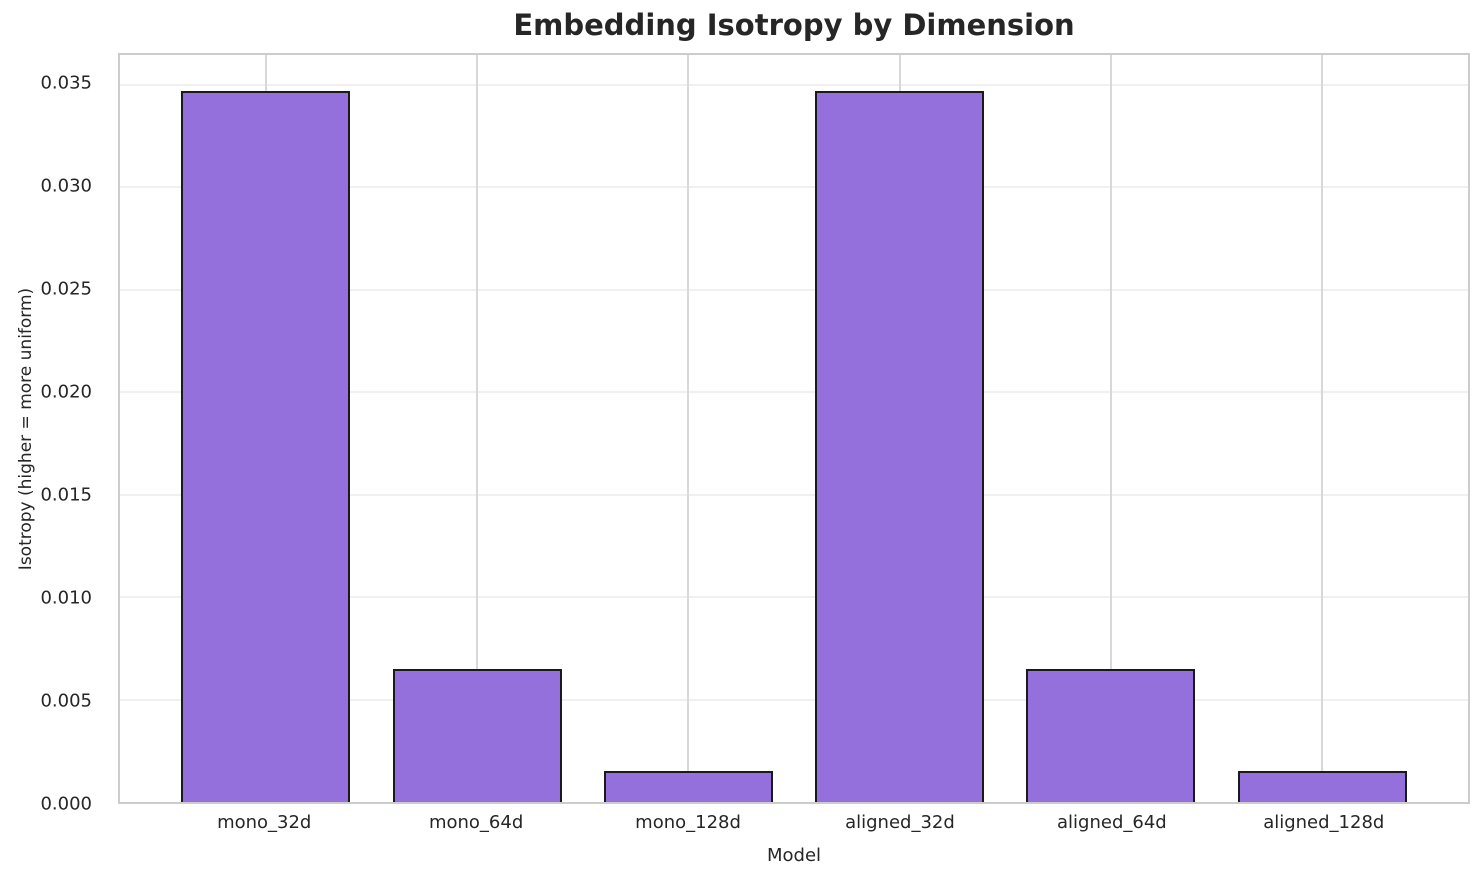  I want to click on x-tick-label: aligned_64d, so click(1112, 822).